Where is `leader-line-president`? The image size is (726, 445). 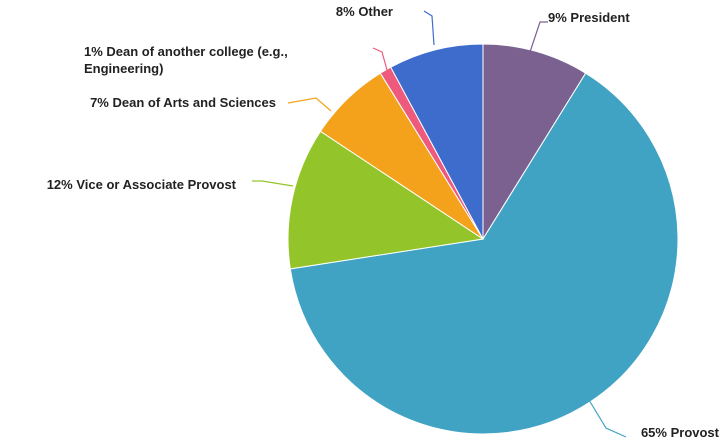
leader-line-president is located at coordinates (538, 37).